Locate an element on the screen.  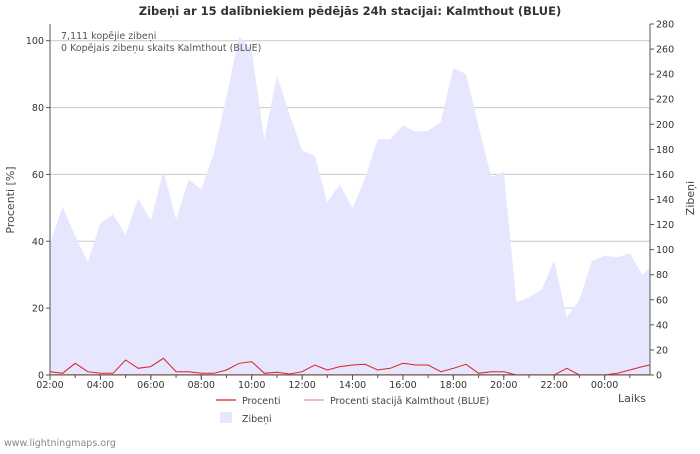
x-tick-label-16:00: 16:00 is located at coordinates (402, 385).